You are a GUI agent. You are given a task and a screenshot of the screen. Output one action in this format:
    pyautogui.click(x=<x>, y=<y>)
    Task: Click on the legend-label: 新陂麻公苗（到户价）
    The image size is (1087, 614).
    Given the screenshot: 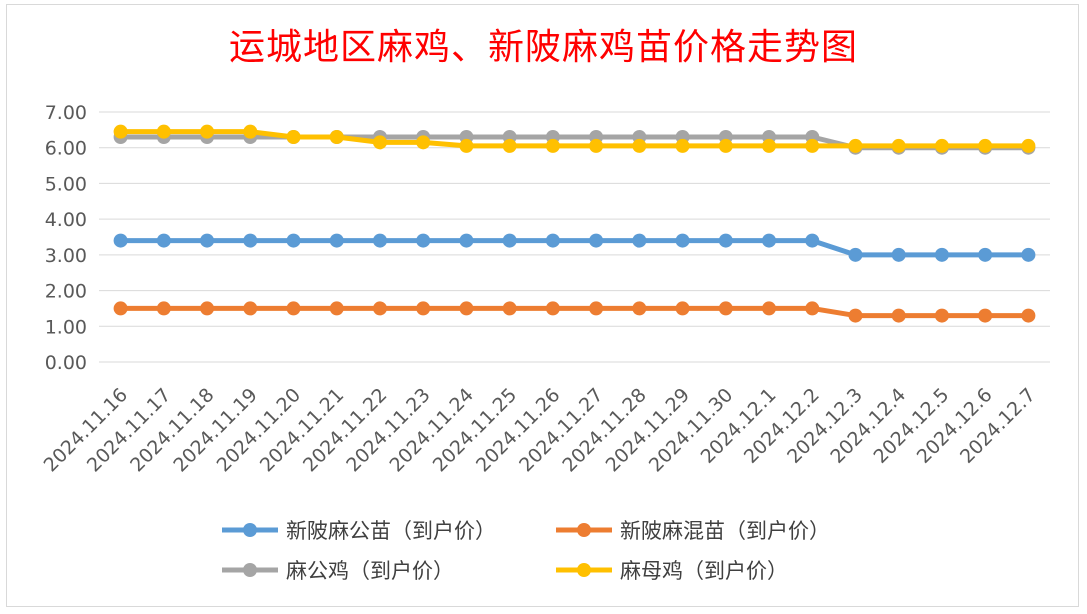 What is the action you would take?
    pyautogui.click(x=391, y=531)
    